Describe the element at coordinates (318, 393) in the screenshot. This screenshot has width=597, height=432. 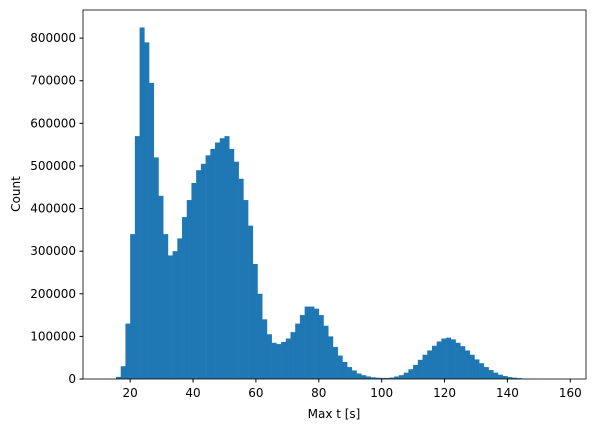
I see `x-tick-label: 80` at that location.